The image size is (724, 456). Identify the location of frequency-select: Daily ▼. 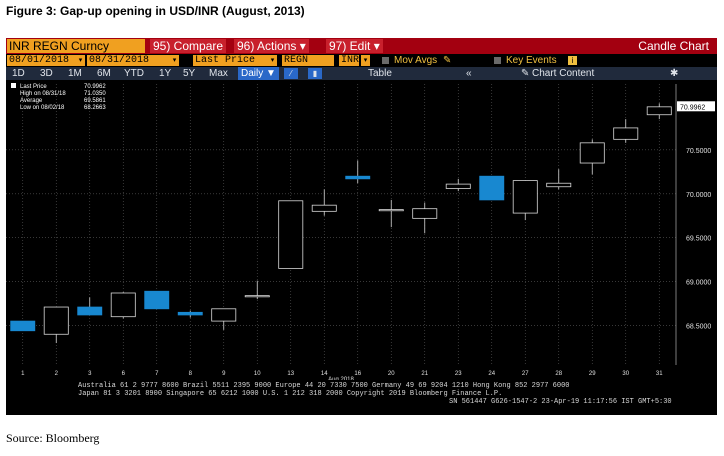
(258, 73).